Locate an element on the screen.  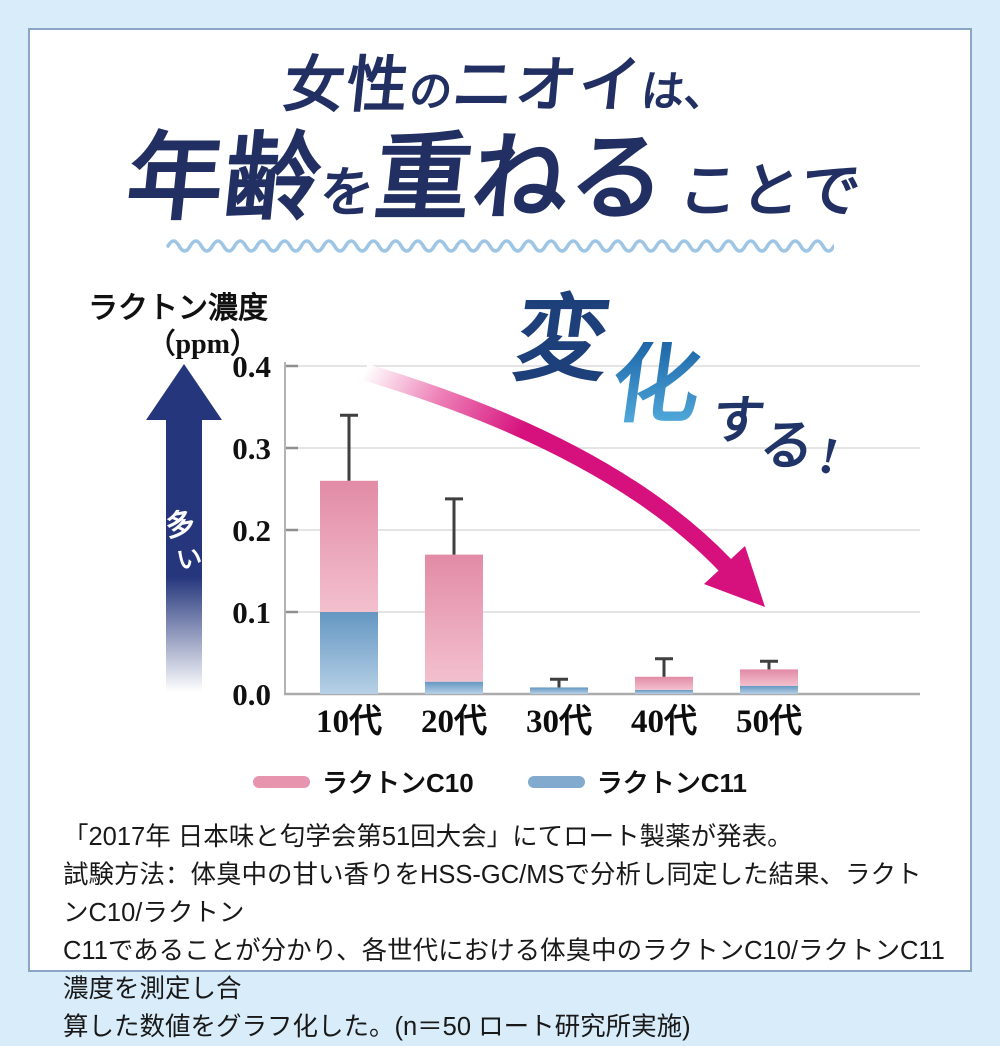
more-up-arrow: 多い is located at coordinates (184, 528).